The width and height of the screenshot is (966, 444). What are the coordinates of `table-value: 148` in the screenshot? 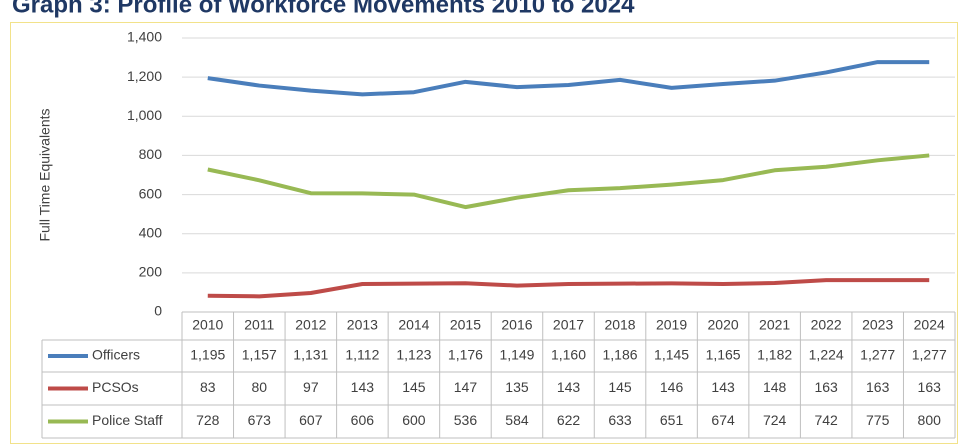 It's located at (775, 387).